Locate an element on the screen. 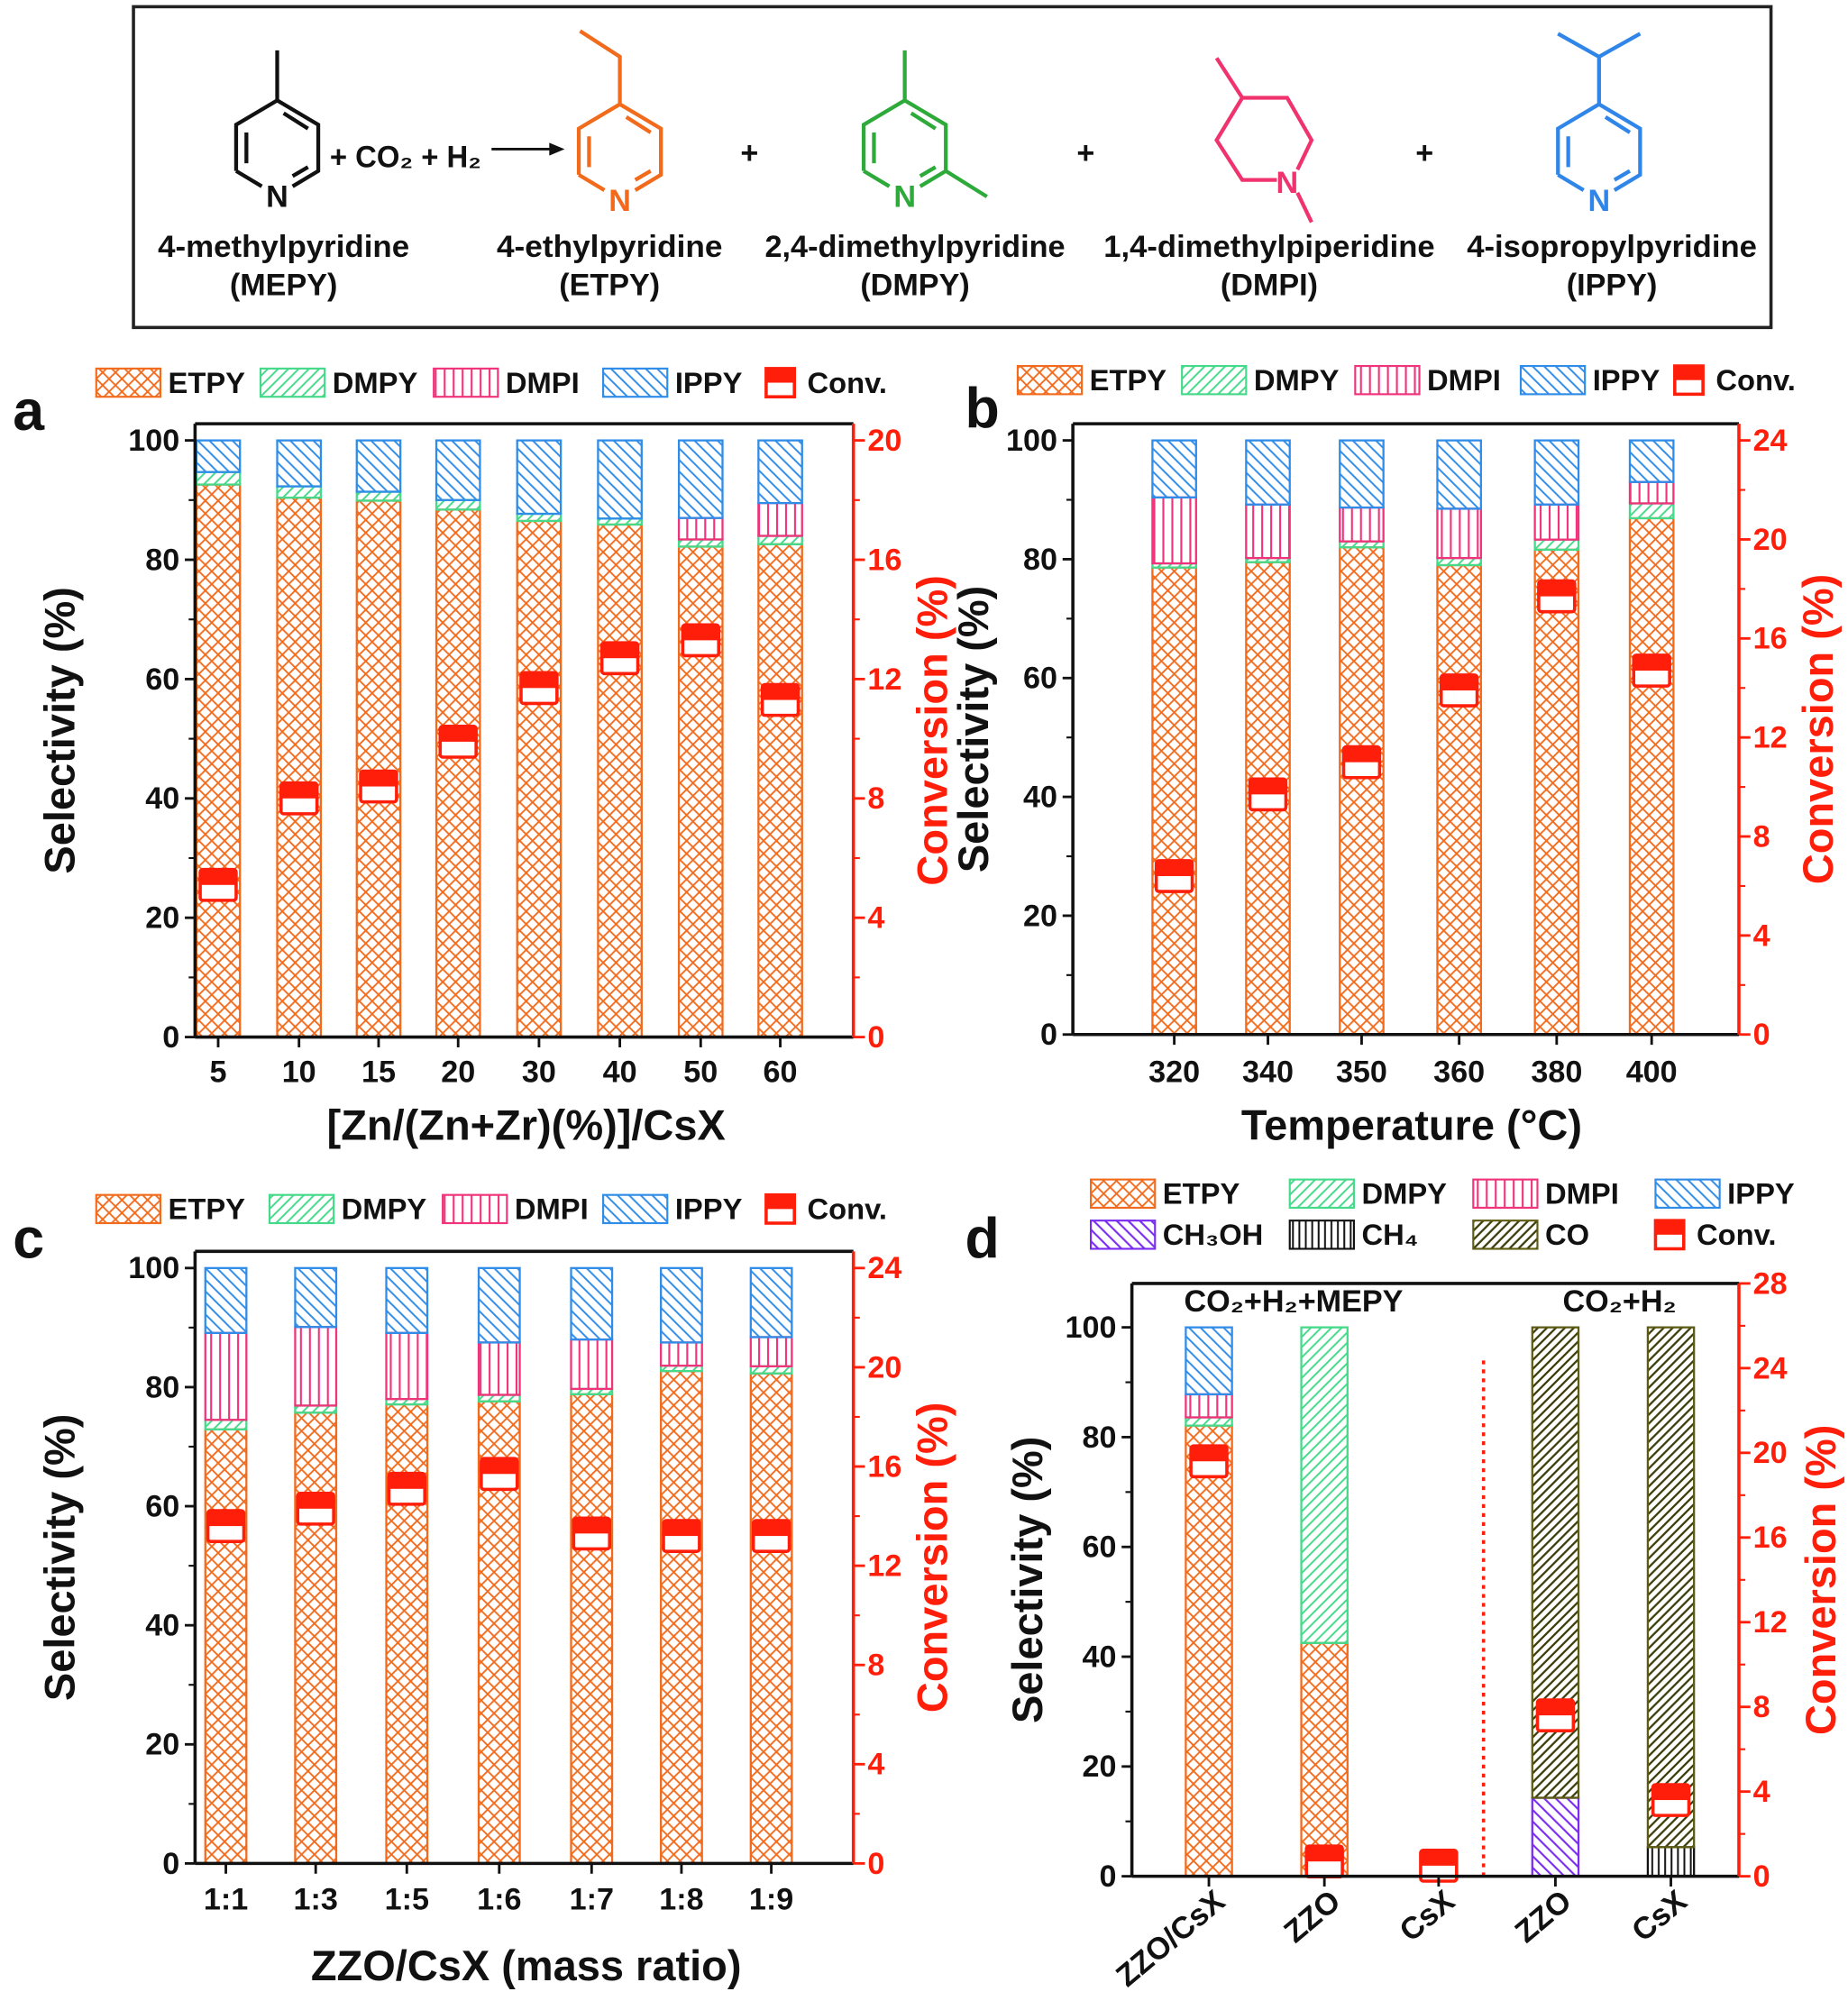 This screenshot has width=1848, height=2010. x-tick-label: 1:7 is located at coordinates (592, 1900).